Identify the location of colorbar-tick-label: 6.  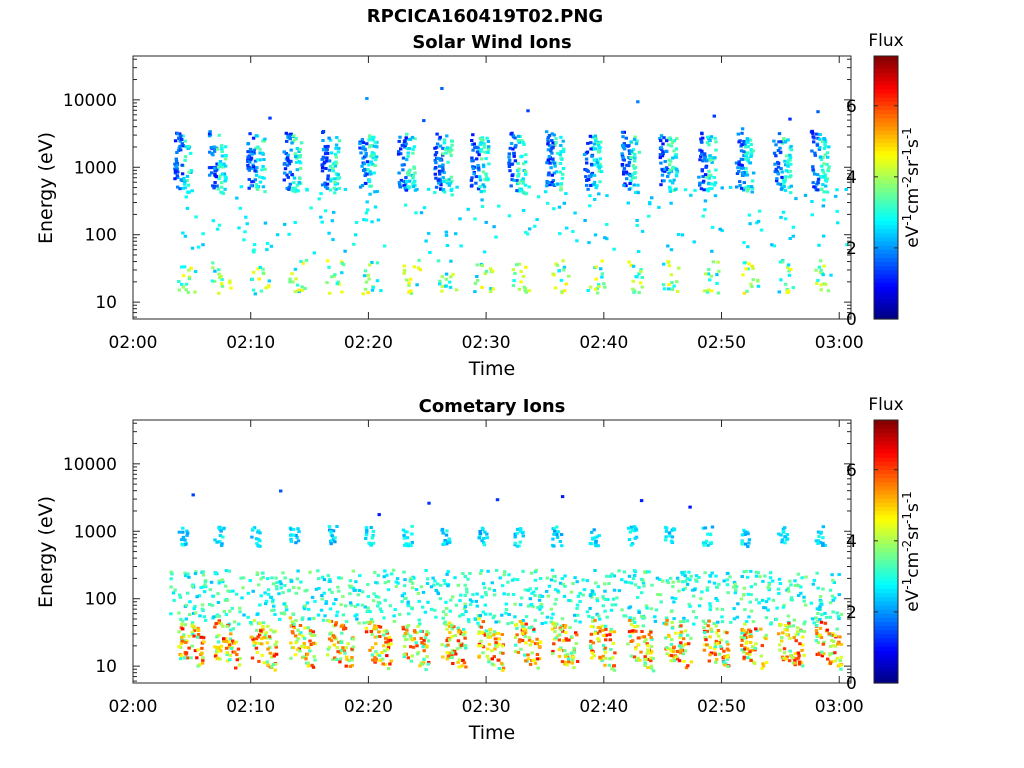
(851, 107).